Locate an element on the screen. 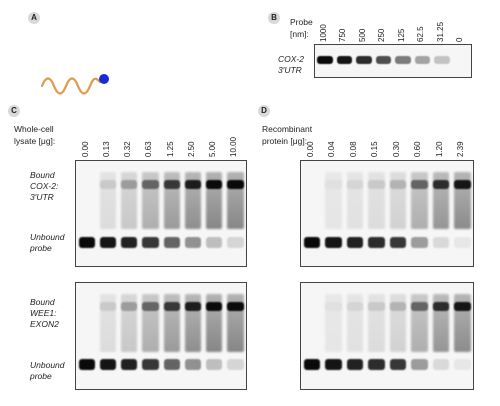 The height and width of the screenshot is (406, 500). panel-b-label: B is located at coordinates (274, 18).